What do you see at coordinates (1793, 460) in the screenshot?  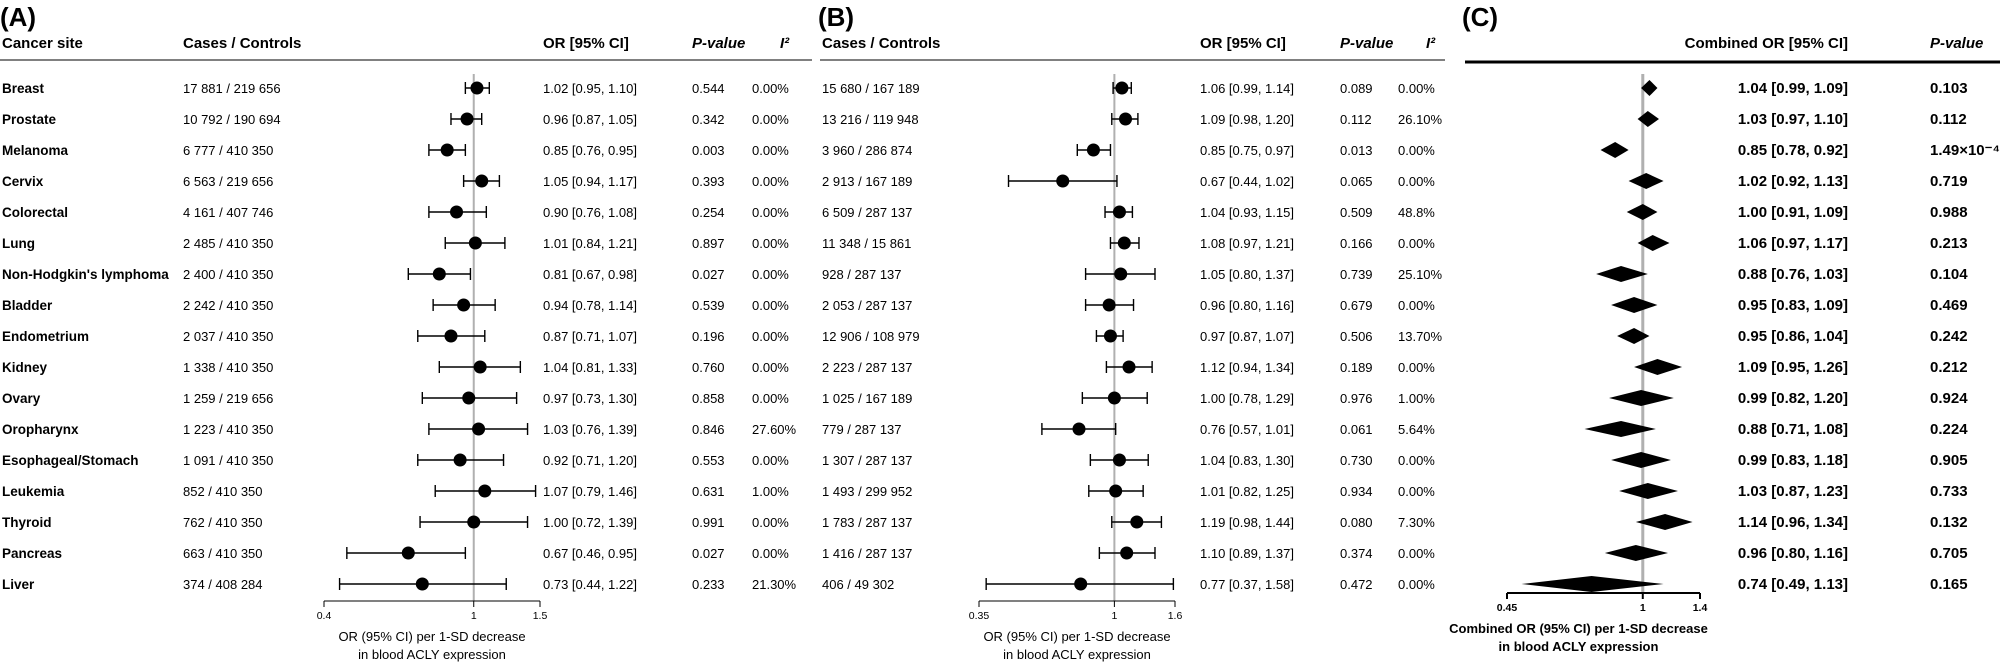 I see `combined-or-cell: 0.99 [0.83, 1.18]` at bounding box center [1793, 460].